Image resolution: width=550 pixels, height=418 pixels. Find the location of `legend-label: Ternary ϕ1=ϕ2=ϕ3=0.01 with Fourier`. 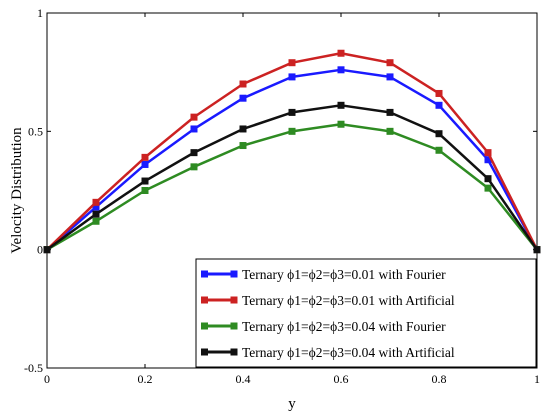

legend-label: Ternary ϕ1=ϕ2=ϕ3=0.01 with Fourier is located at coordinates (344, 274).